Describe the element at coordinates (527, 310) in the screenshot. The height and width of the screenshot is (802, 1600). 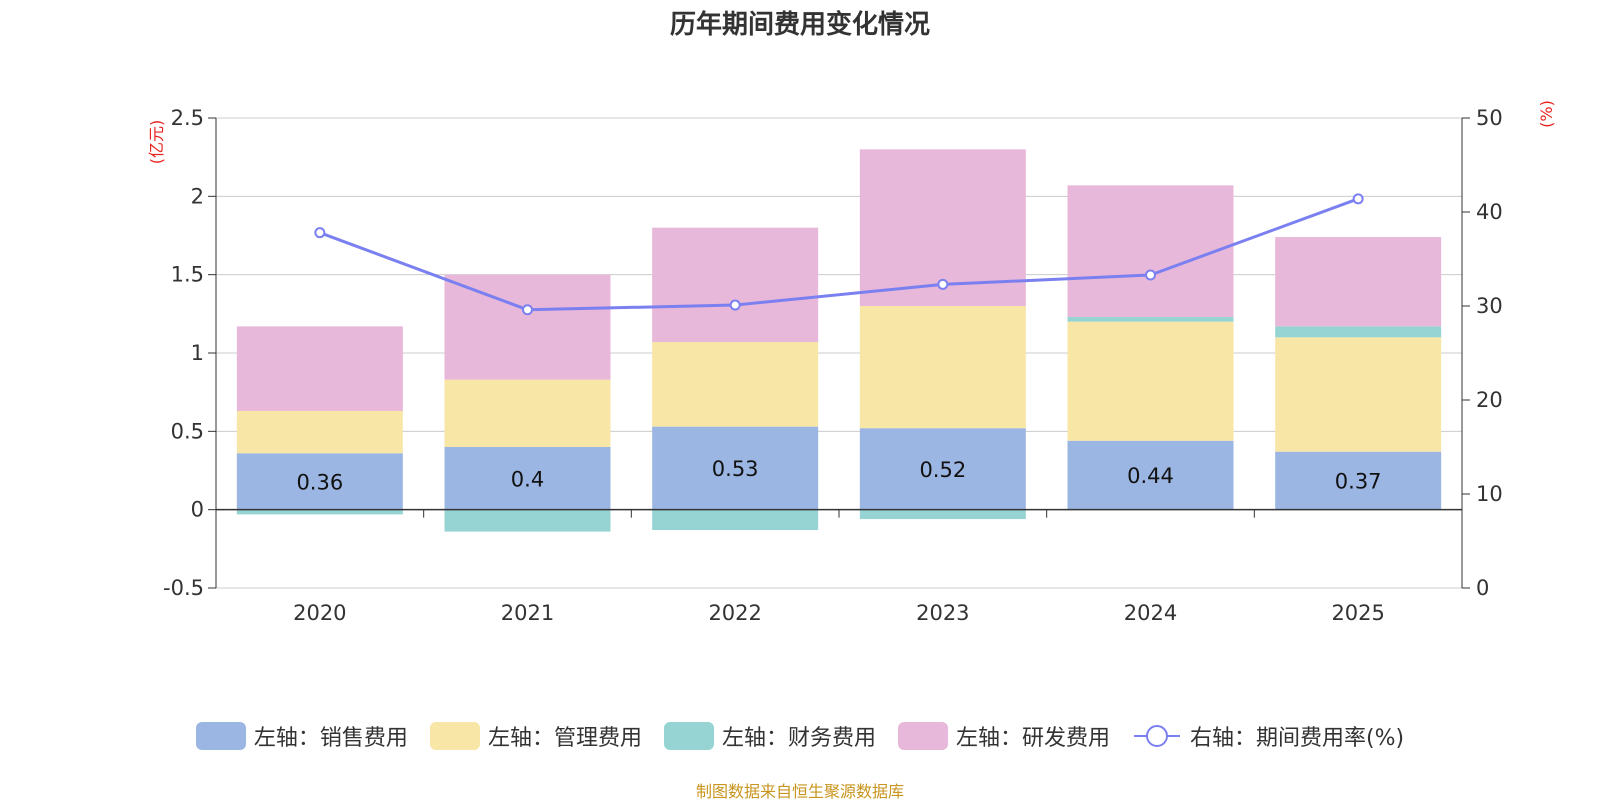
I see `point-rate-2021` at that location.